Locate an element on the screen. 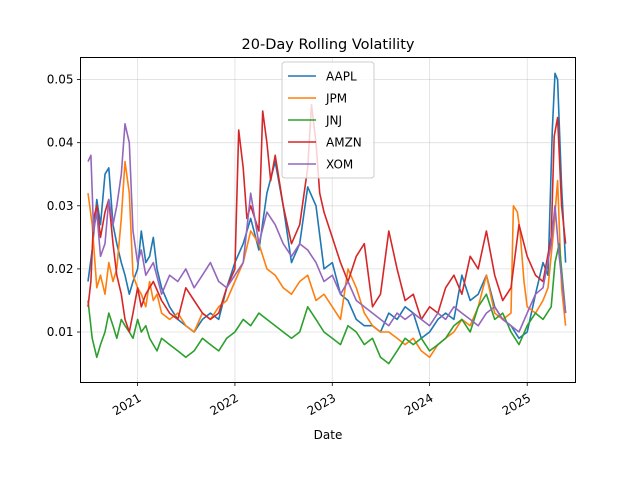 Image resolution: width=640 pixels, height=480 pixels. y-tick-label: 0.01 is located at coordinates (60, 332).